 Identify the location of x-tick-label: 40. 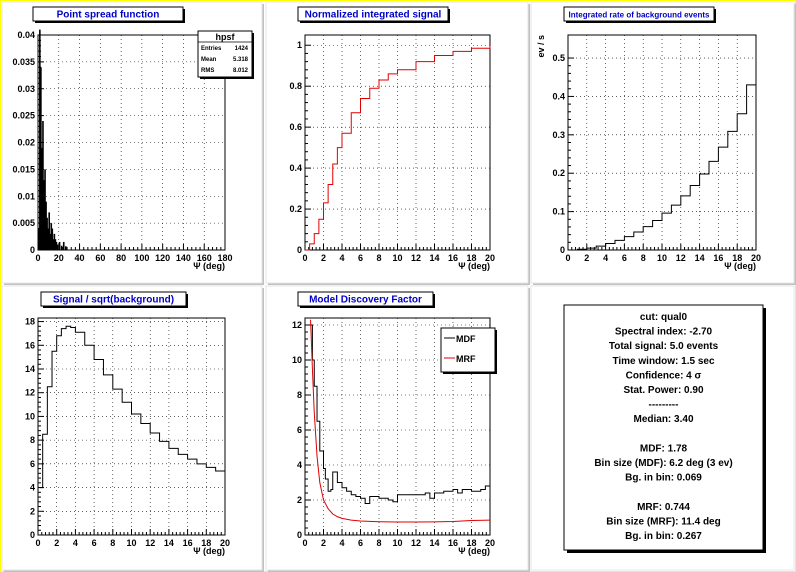
(80, 258).